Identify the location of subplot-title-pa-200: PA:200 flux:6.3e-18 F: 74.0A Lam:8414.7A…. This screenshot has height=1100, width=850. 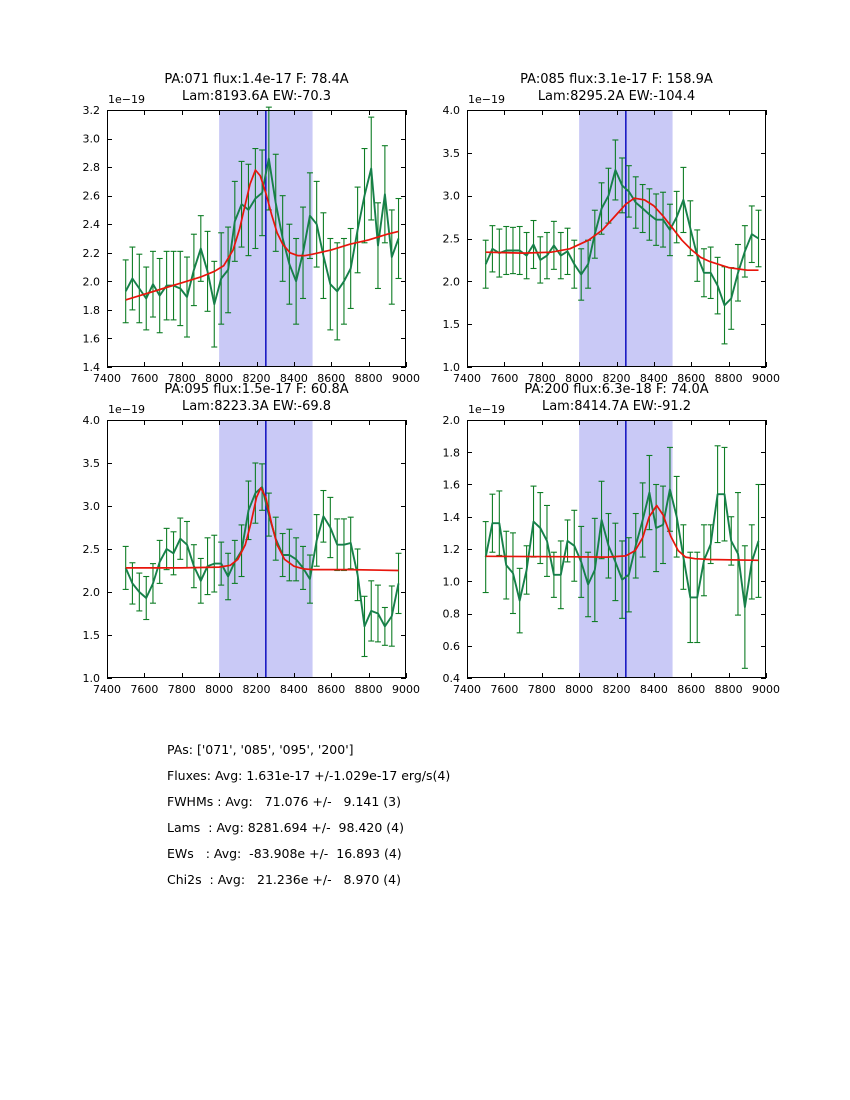
(616, 398).